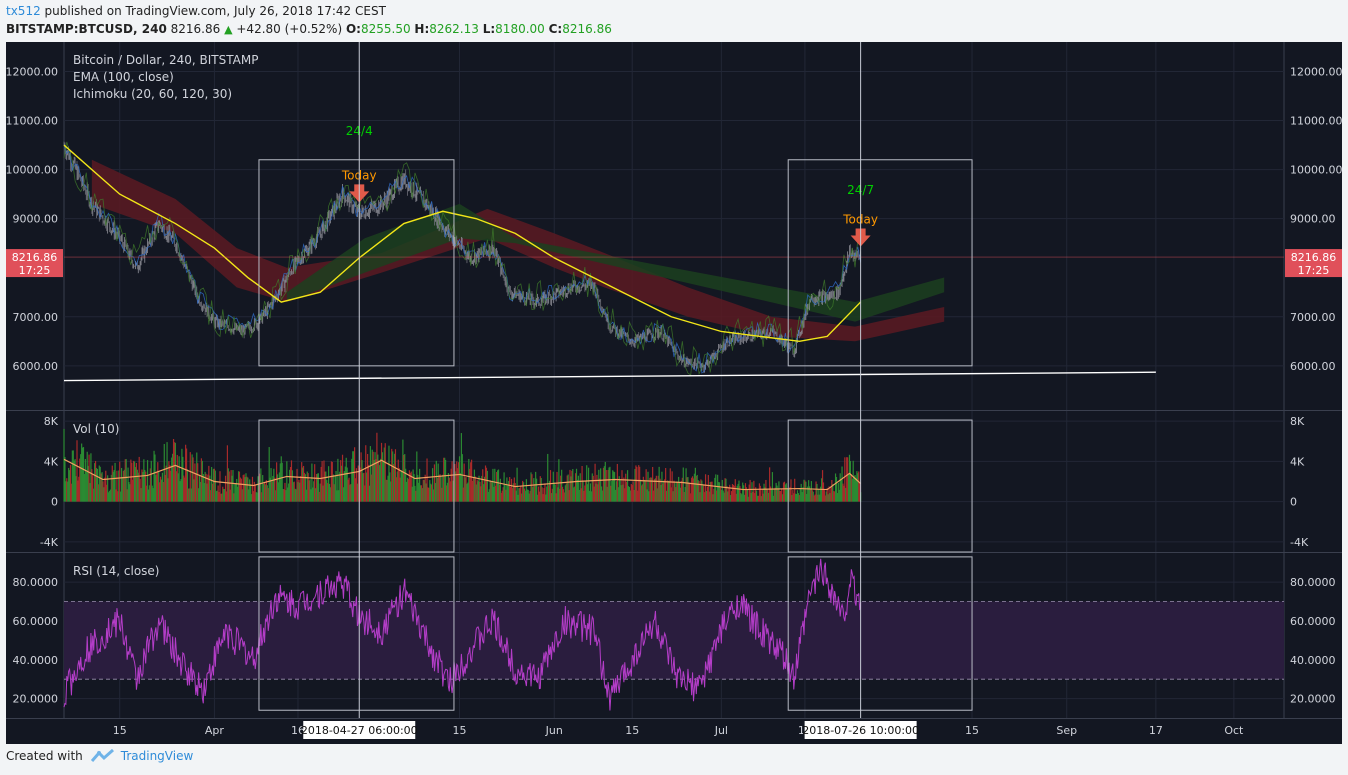 The height and width of the screenshot is (775, 1348). Describe the element at coordinates (23, 11) in the screenshot. I see `author-link: tx512` at that location.